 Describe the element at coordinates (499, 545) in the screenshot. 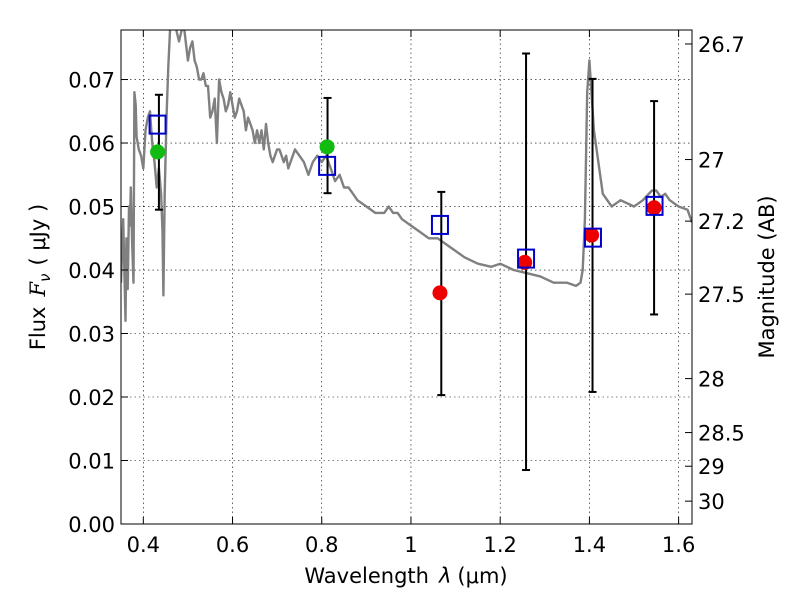

I see `x-tick-label: 1.2` at that location.